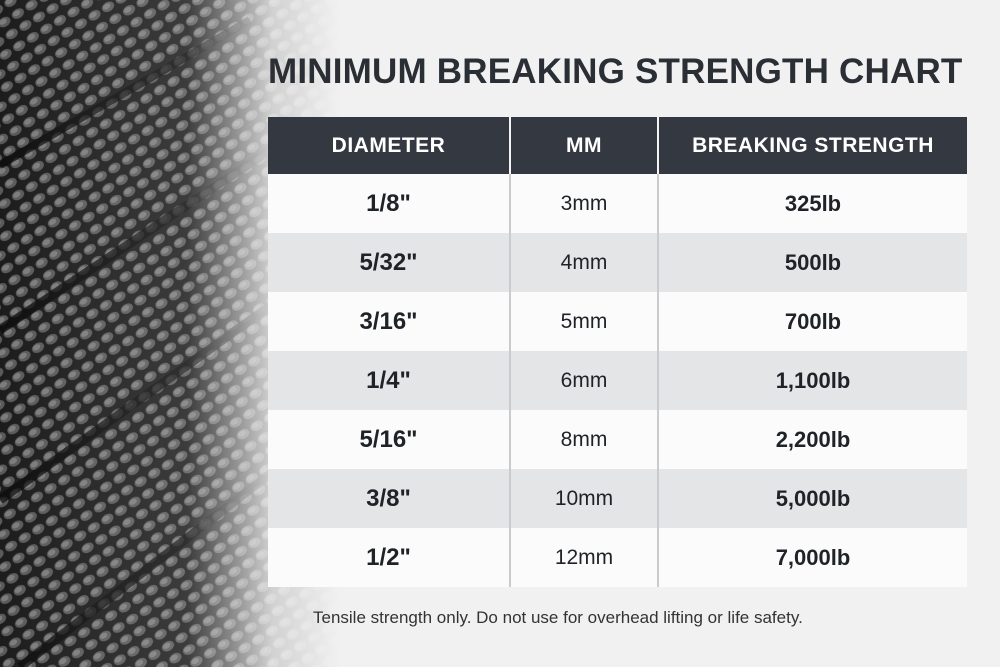 This screenshot has height=667, width=1000. What do you see at coordinates (615, 71) in the screenshot?
I see `chart-title: MINIMUM BREAKING STRENGTH CHART` at bounding box center [615, 71].